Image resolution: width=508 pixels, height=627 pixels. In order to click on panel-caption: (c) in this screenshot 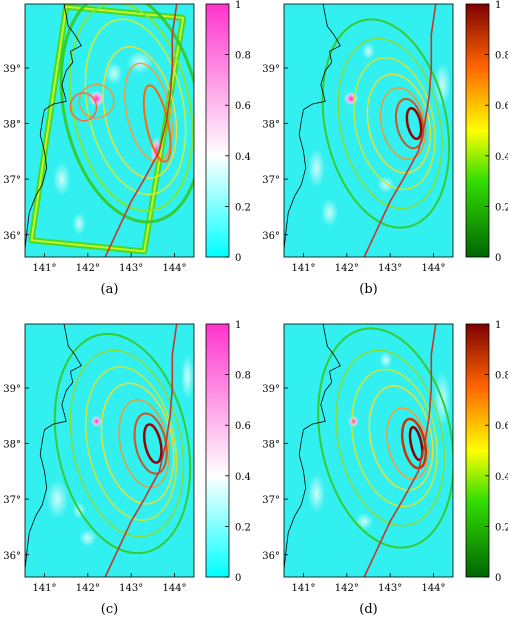, I will do `click(109, 609)`.